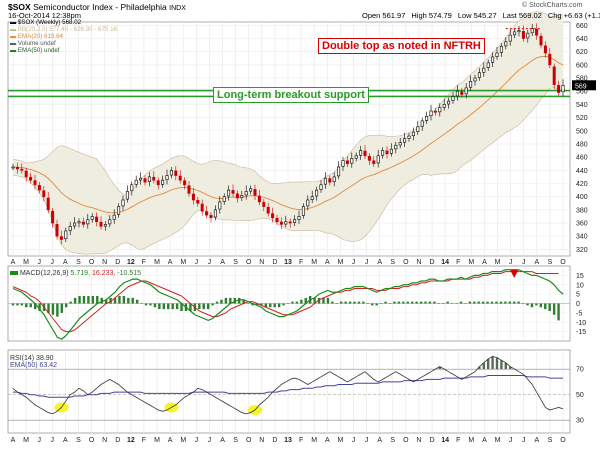 The width and height of the screenshot is (600, 450). I want to click on price-y-tick: 660, so click(582, 26).